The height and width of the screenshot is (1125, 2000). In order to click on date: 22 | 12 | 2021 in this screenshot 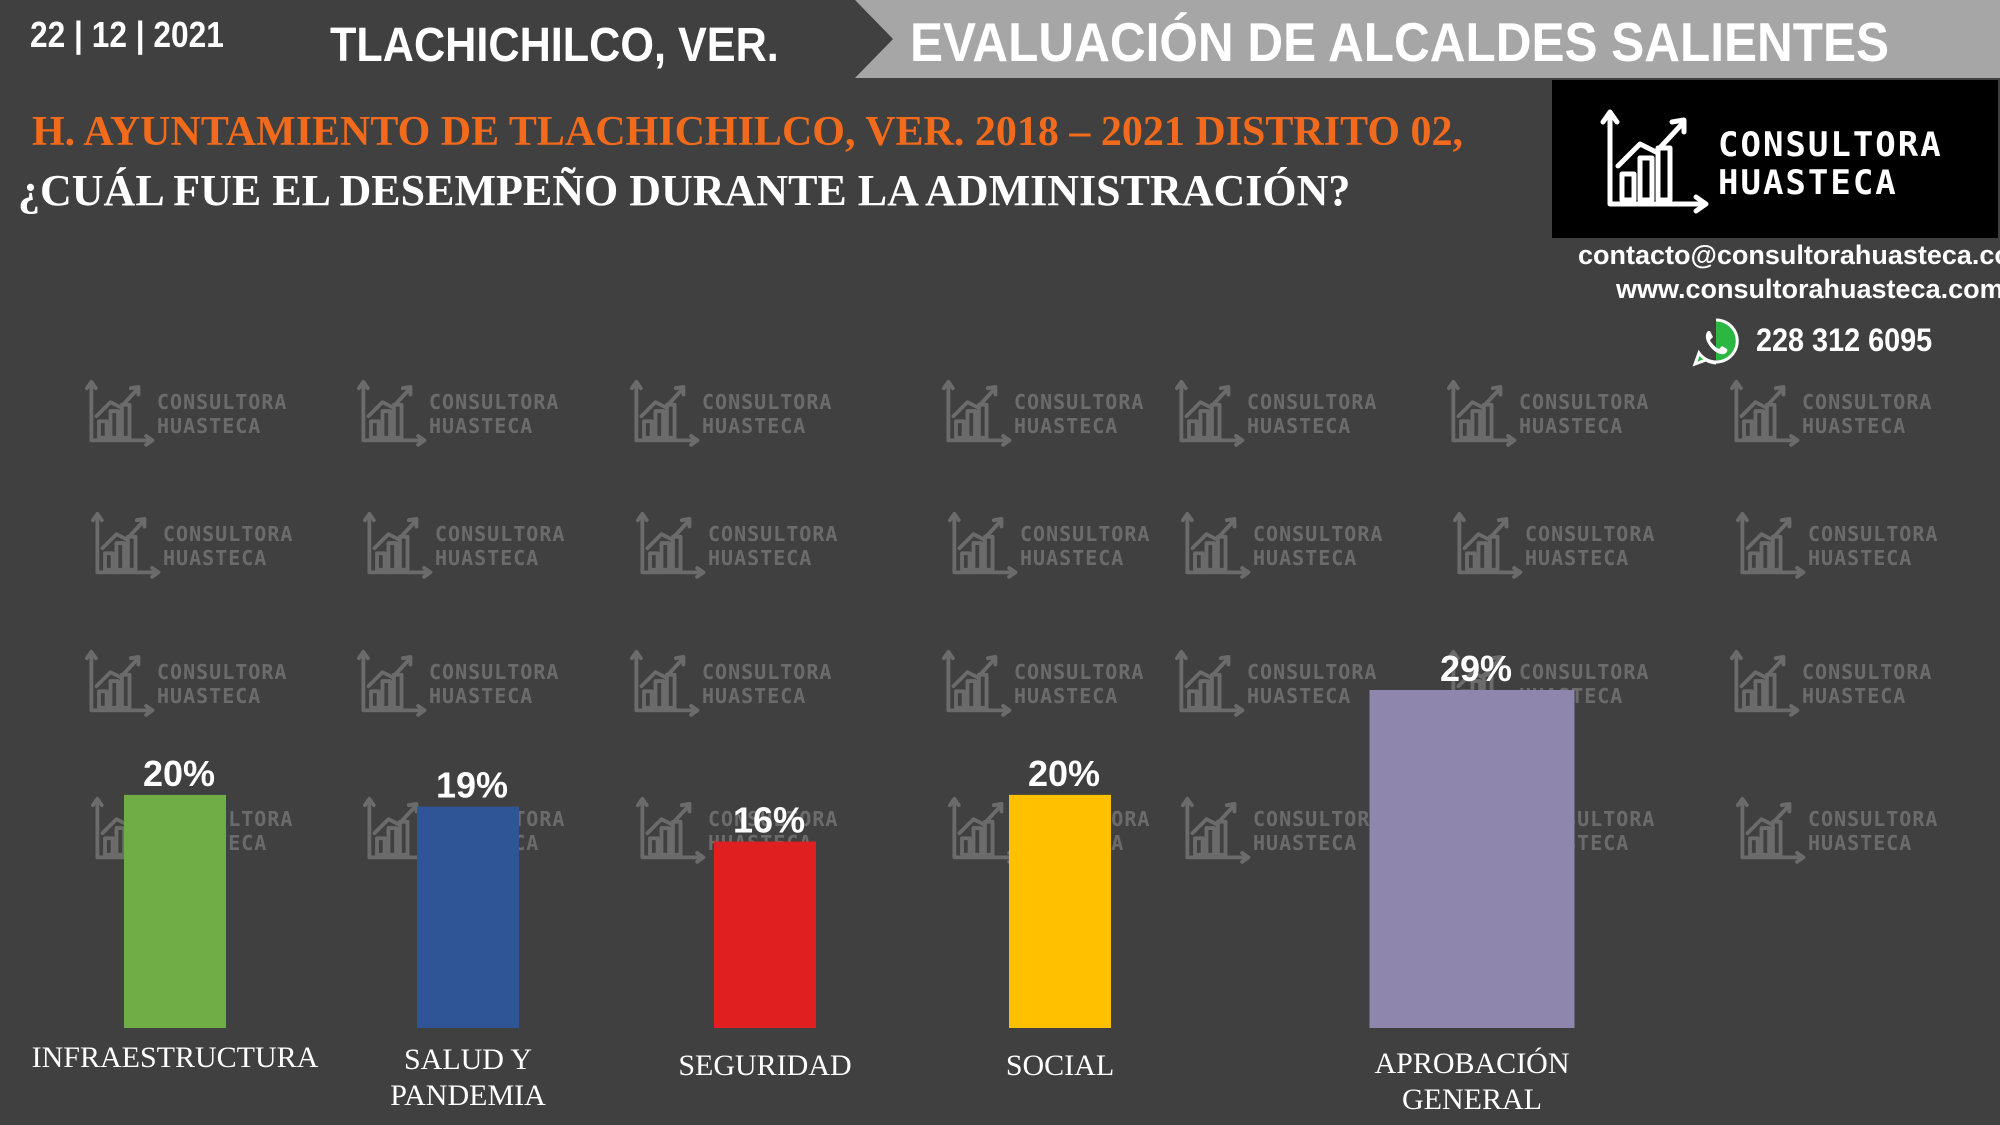, I will do `click(127, 34)`.